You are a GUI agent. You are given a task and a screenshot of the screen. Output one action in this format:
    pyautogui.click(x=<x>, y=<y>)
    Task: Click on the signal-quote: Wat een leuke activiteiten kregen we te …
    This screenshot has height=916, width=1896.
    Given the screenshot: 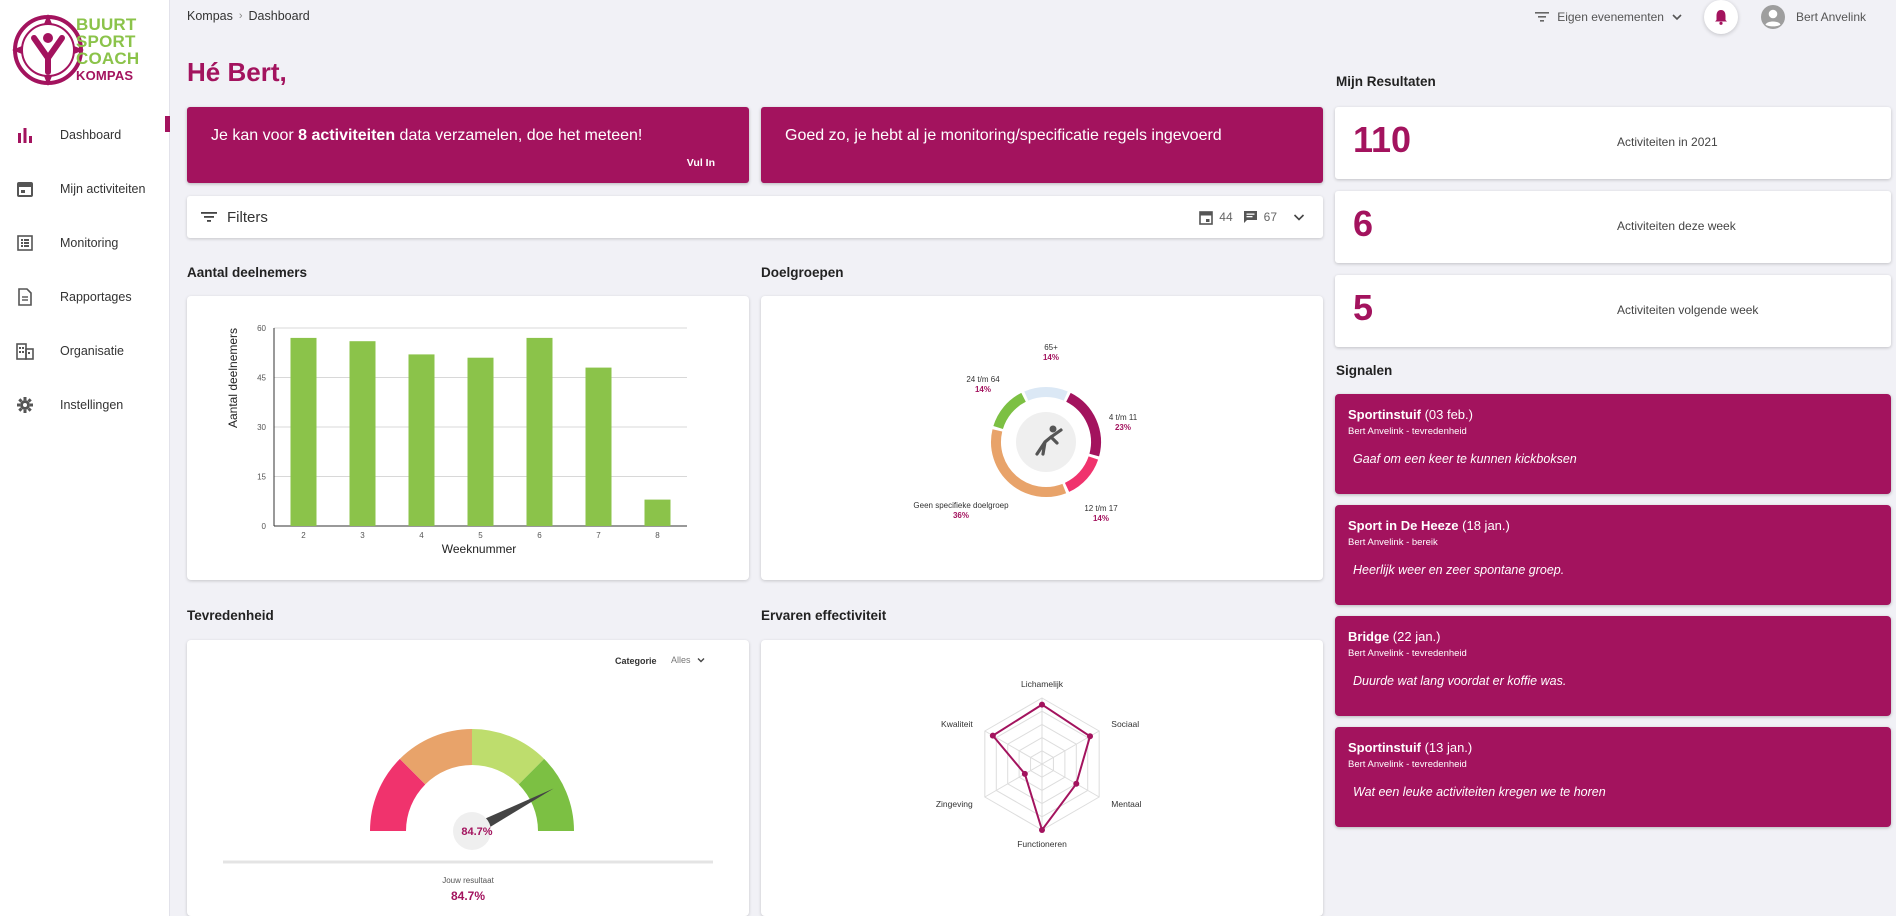 What is the action you would take?
    pyautogui.click(x=1479, y=792)
    